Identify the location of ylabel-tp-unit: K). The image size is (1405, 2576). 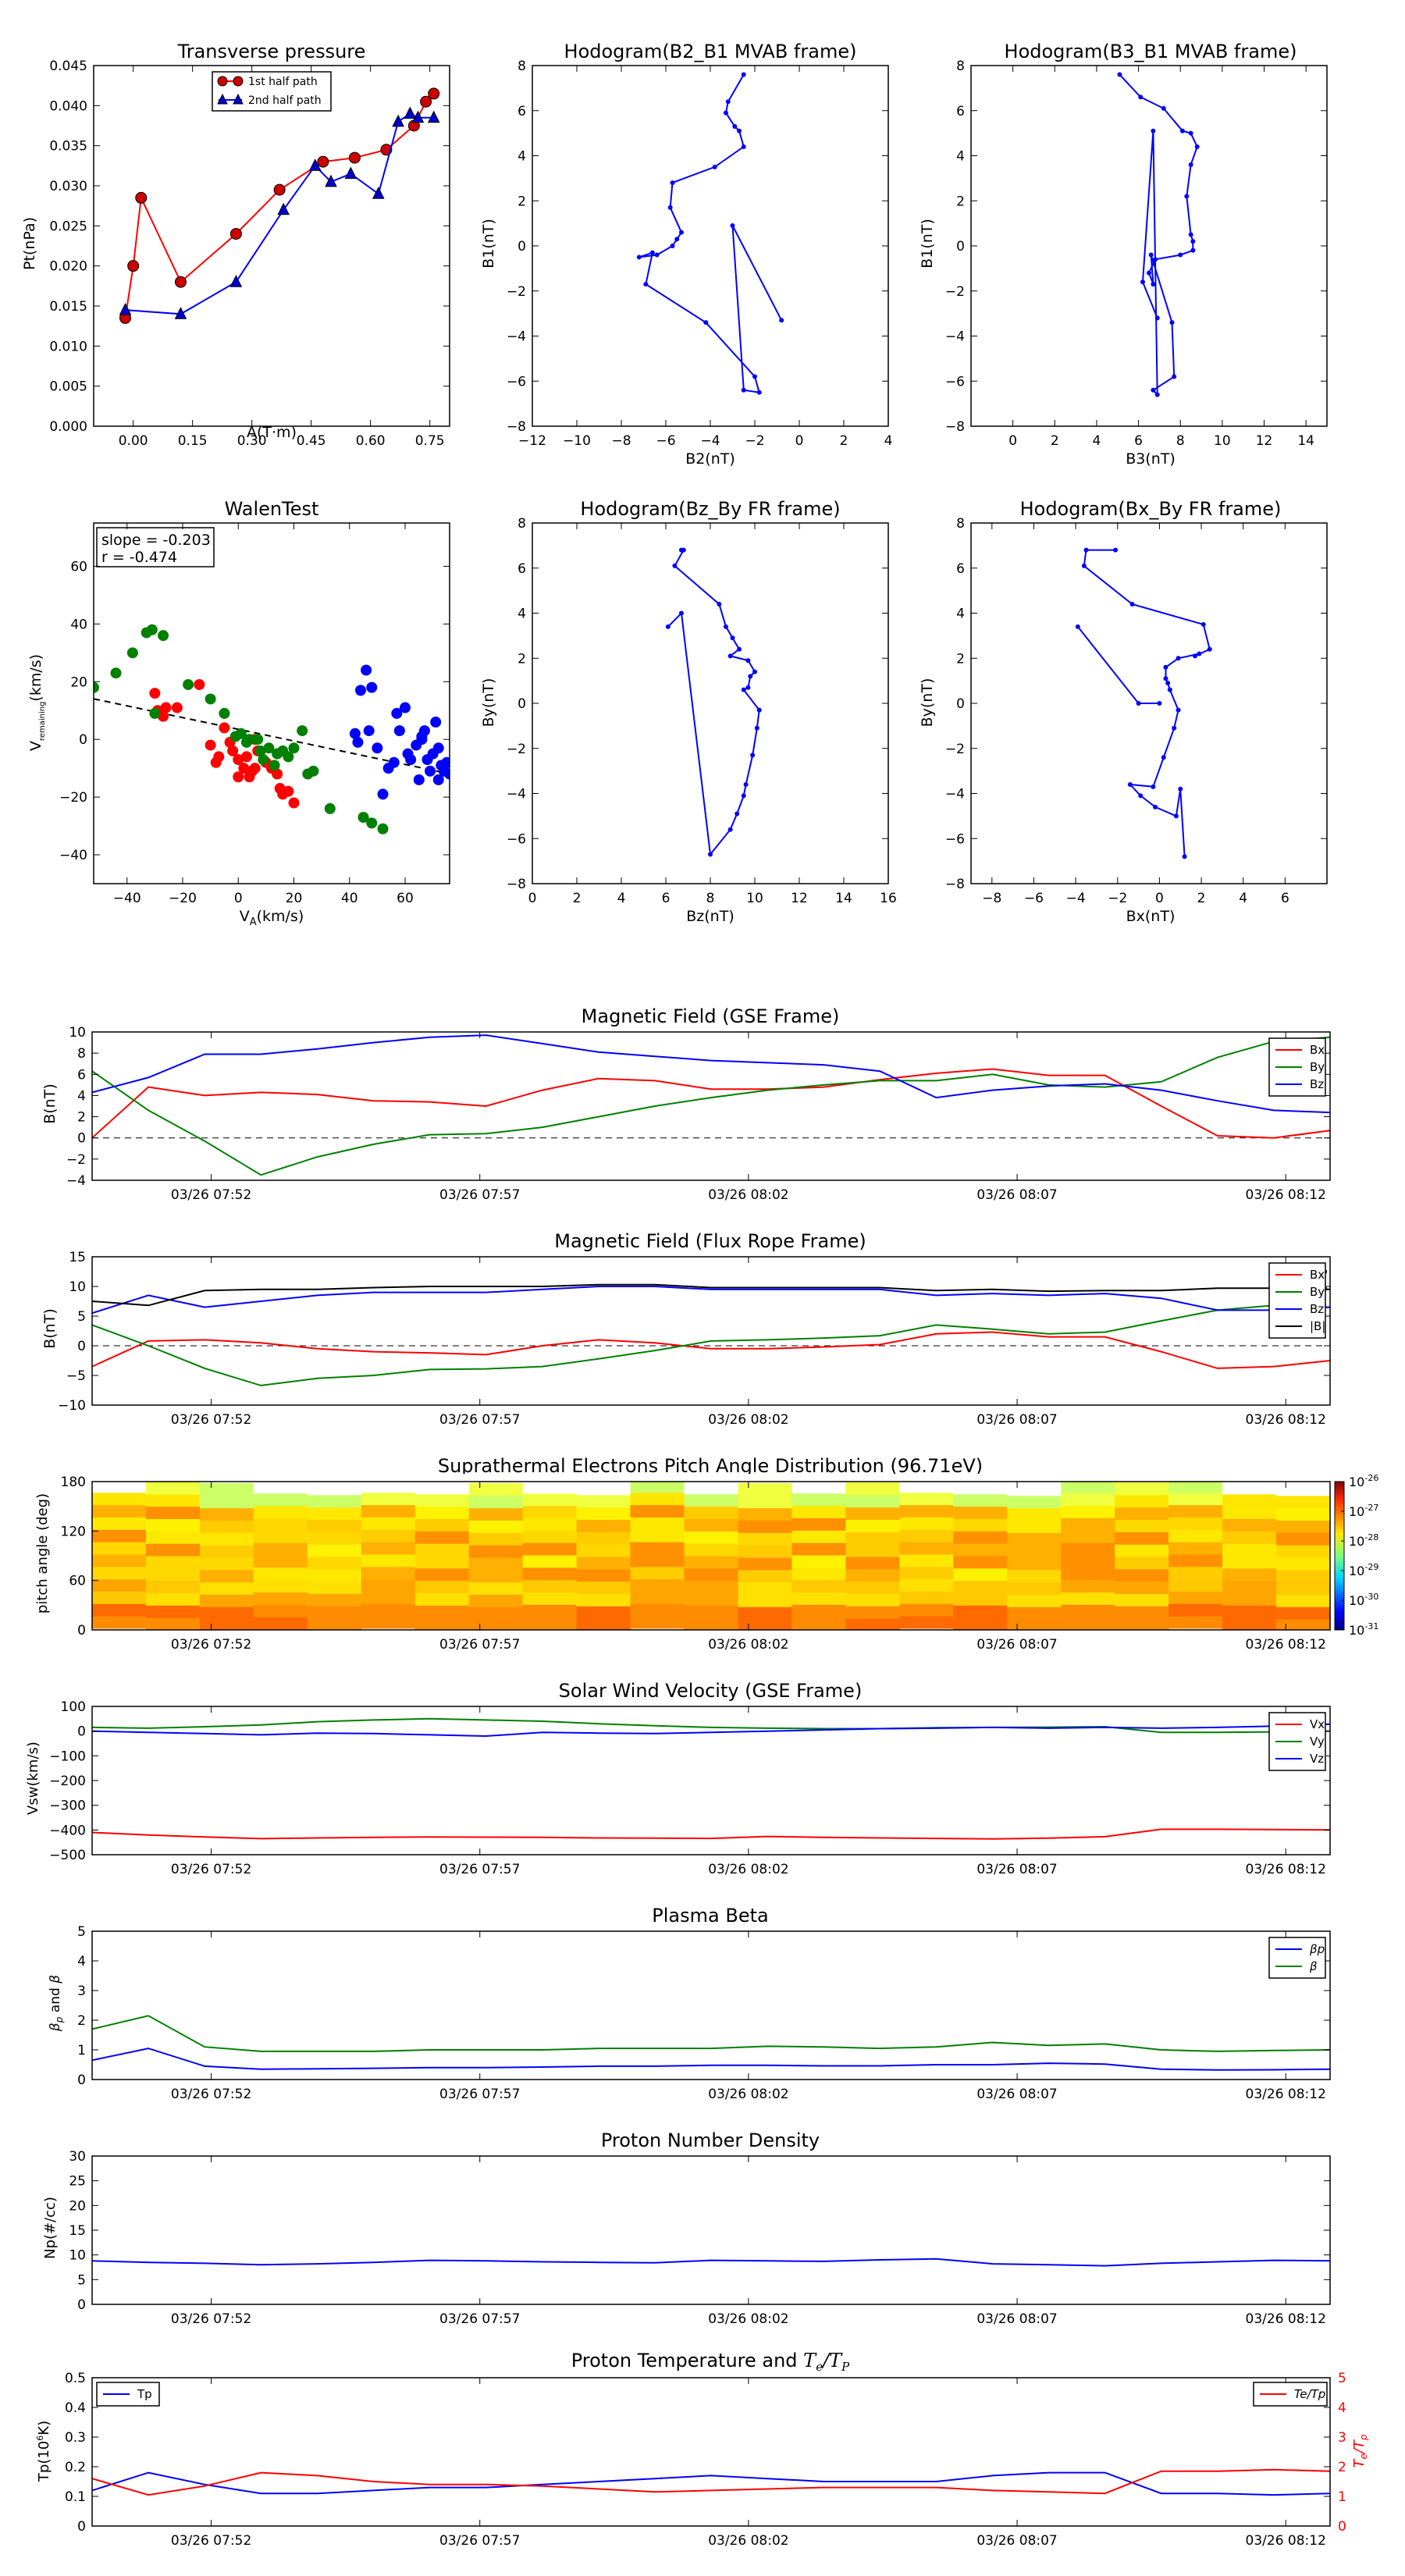
(44, 2428).